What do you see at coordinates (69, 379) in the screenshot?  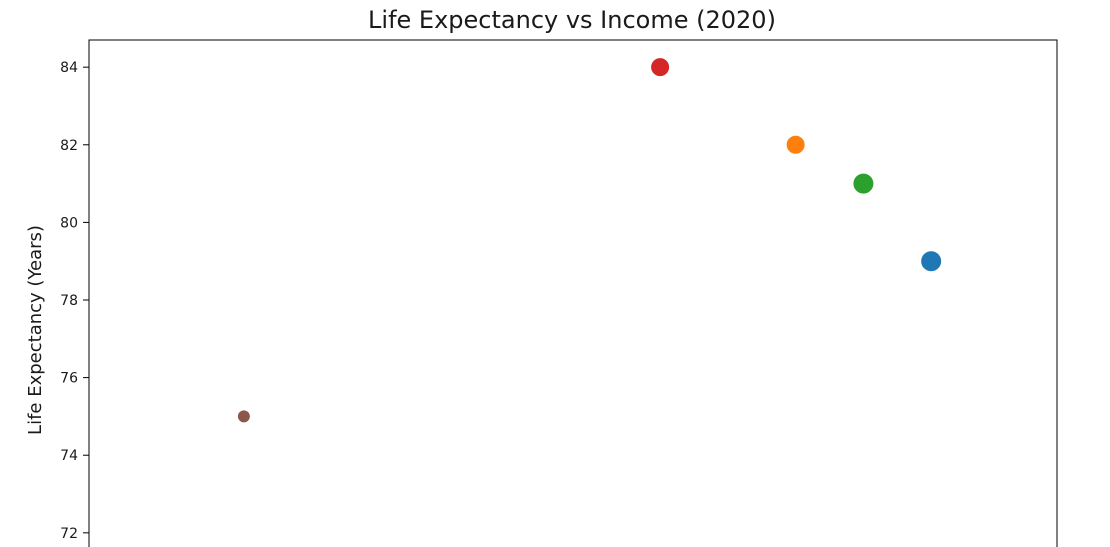 I see `y-tick-label: 76` at bounding box center [69, 379].